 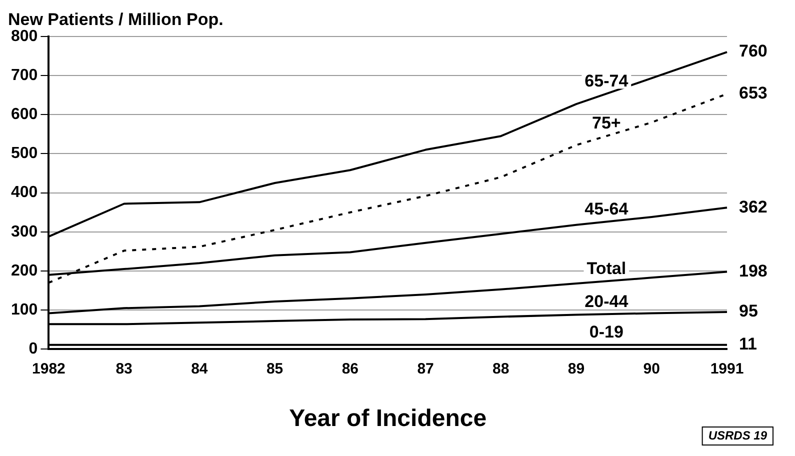 What do you see at coordinates (748, 311) in the screenshot?
I see `data-label: 95` at bounding box center [748, 311].